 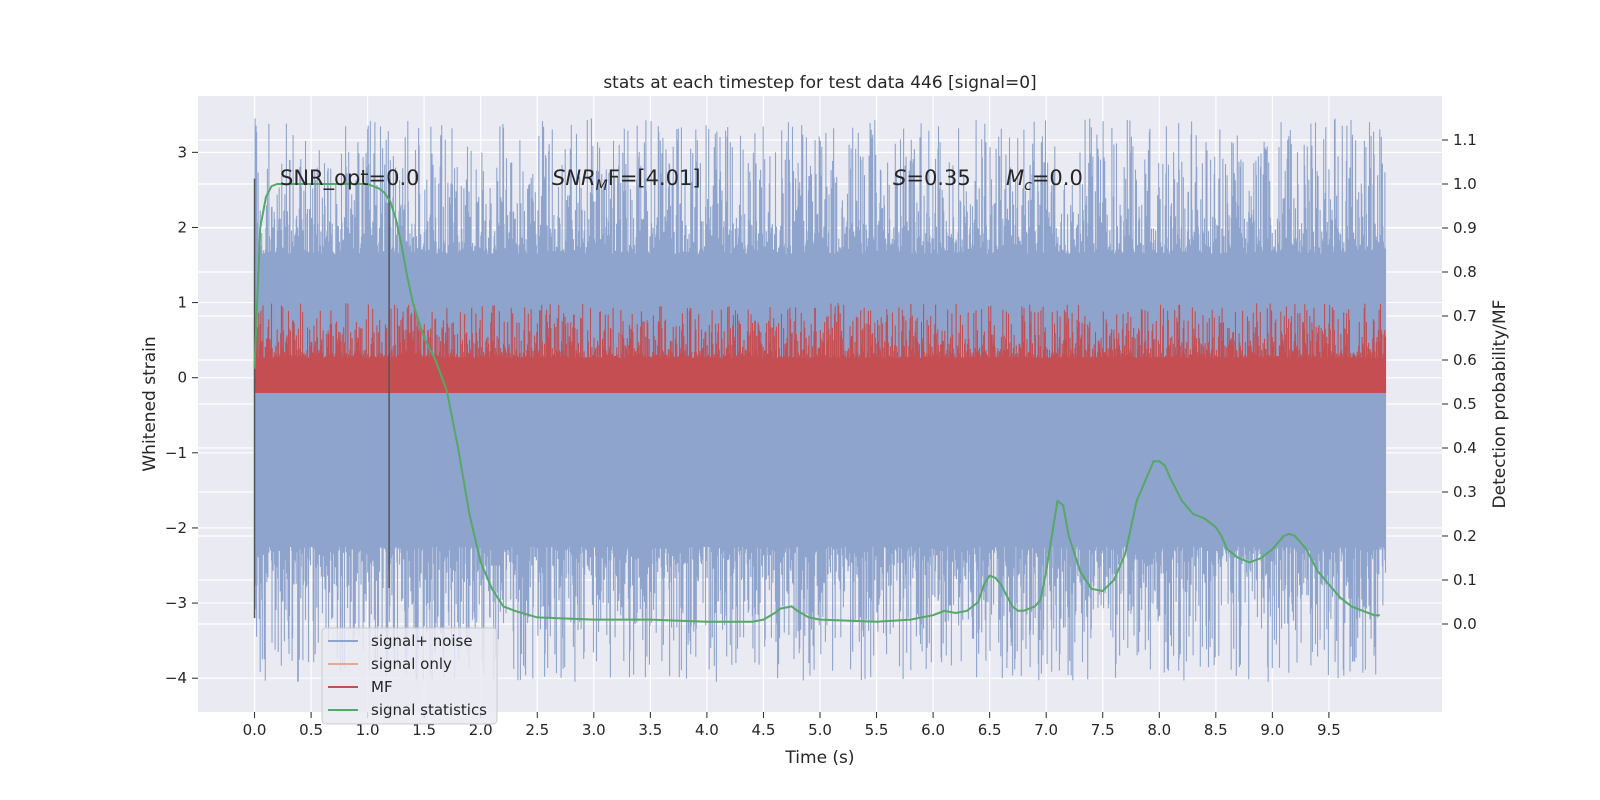 I want to click on legend-label-mf: MF, so click(x=382, y=687).